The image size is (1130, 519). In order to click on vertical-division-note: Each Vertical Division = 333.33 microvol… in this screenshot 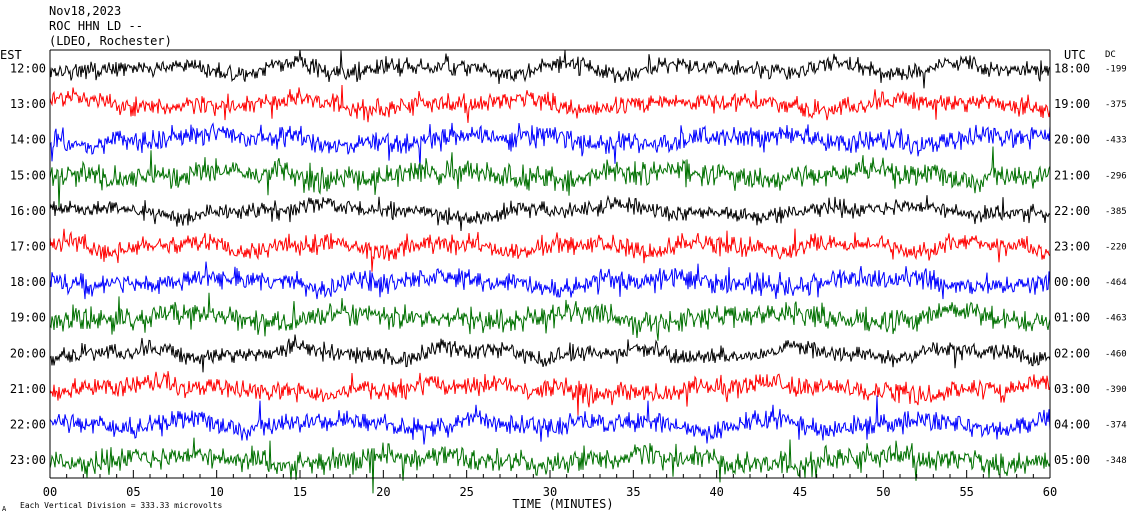, I will do `click(121, 505)`.